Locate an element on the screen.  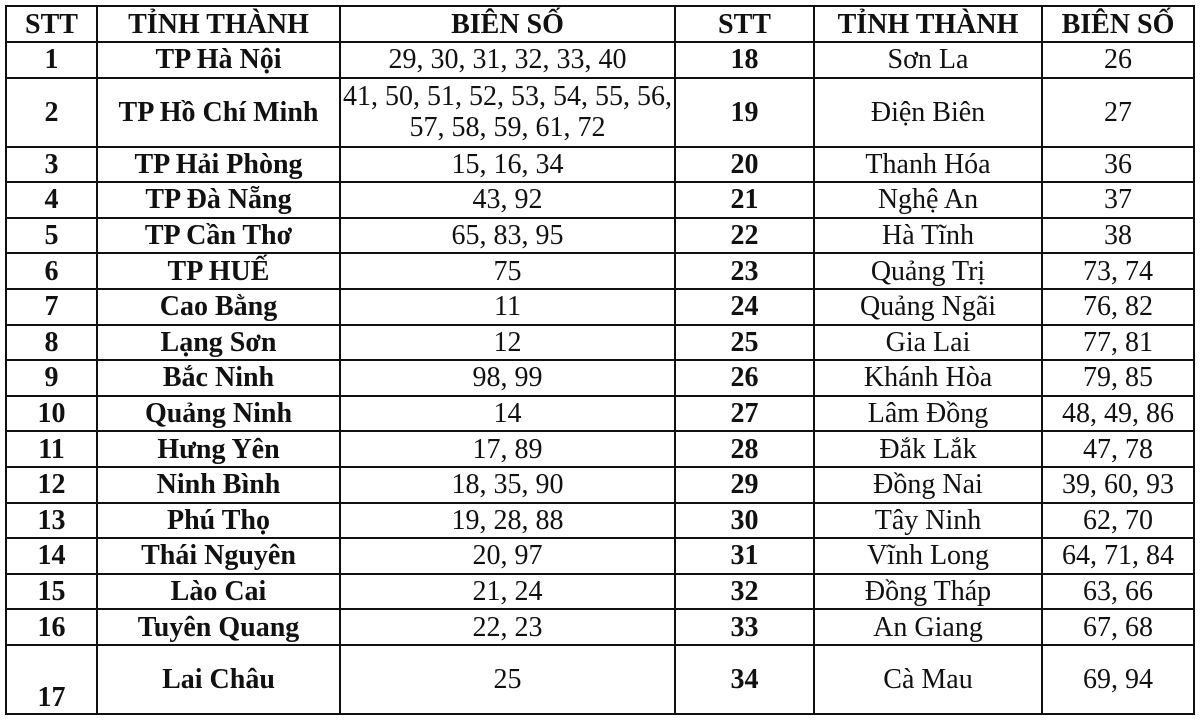
province-name: Gia Lai is located at coordinates (928, 342).